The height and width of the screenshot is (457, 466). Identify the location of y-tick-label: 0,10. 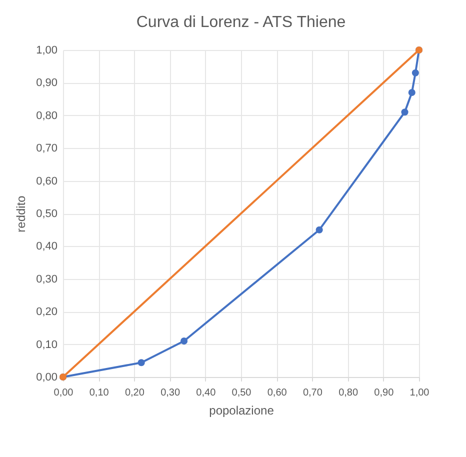
(47, 344).